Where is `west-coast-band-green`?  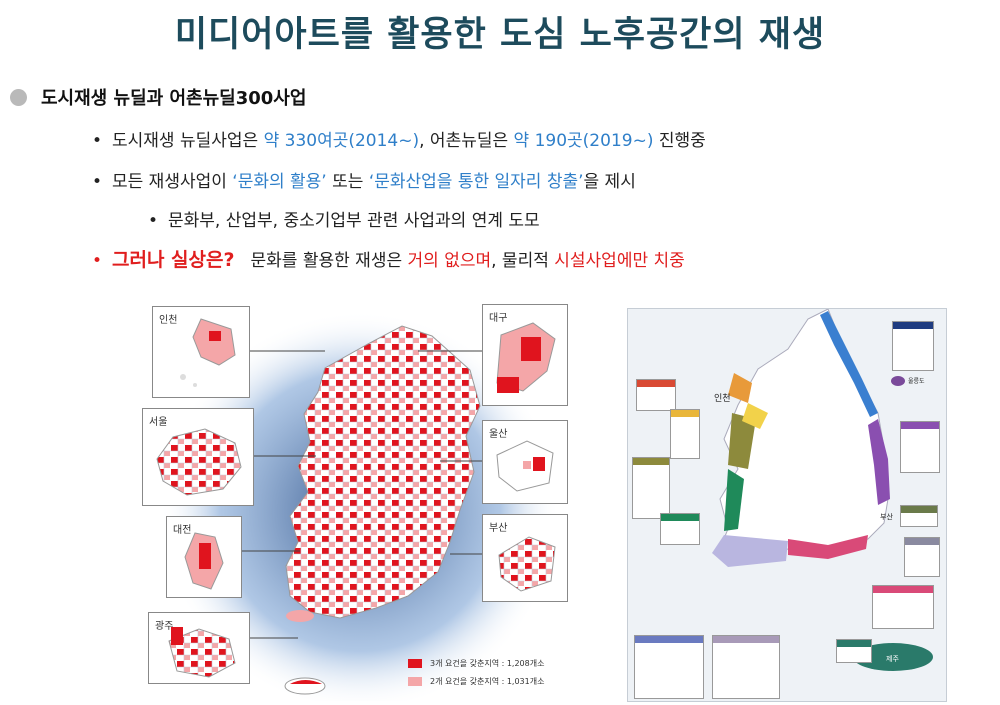 west-coast-band-green is located at coordinates (734, 500).